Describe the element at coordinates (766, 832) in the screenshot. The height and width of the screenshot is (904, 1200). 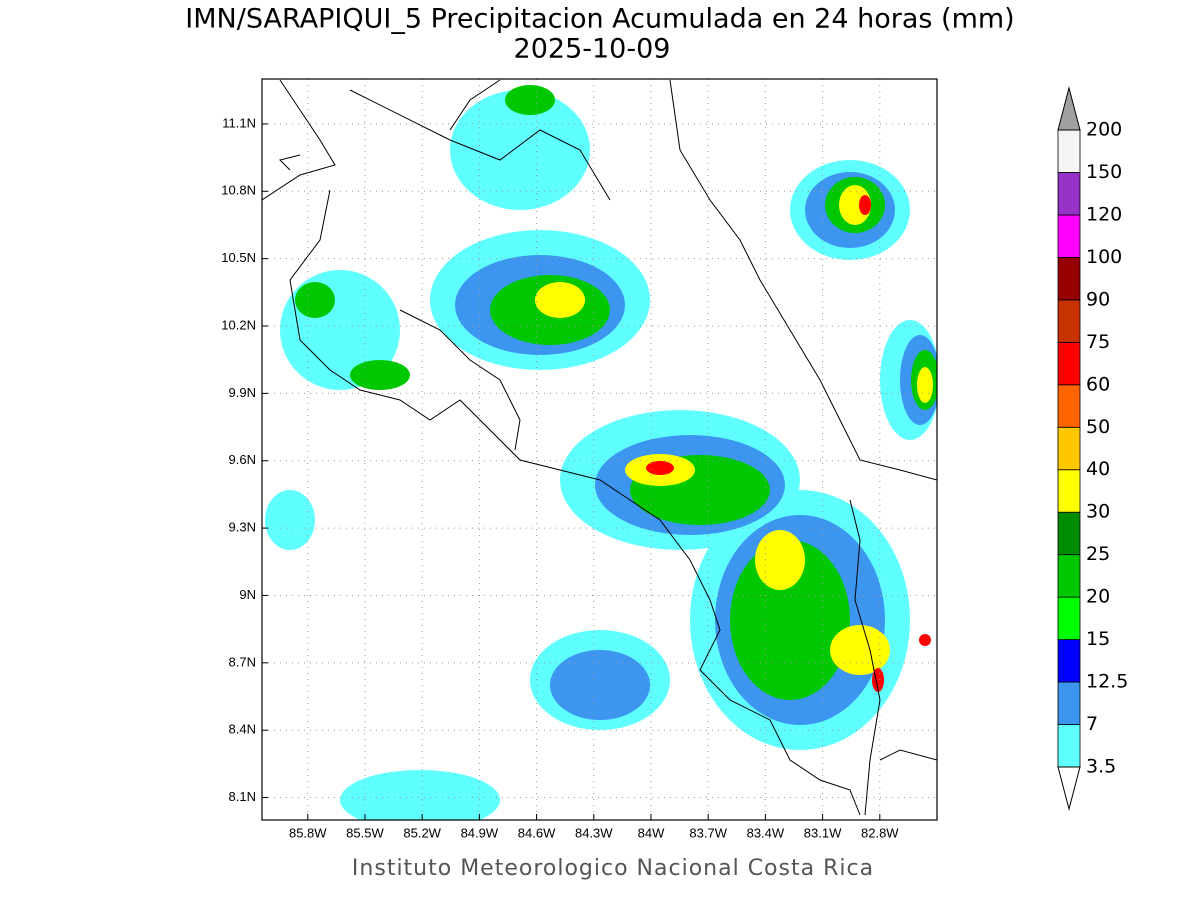
I see `x-tick-label: 83.4W` at that location.